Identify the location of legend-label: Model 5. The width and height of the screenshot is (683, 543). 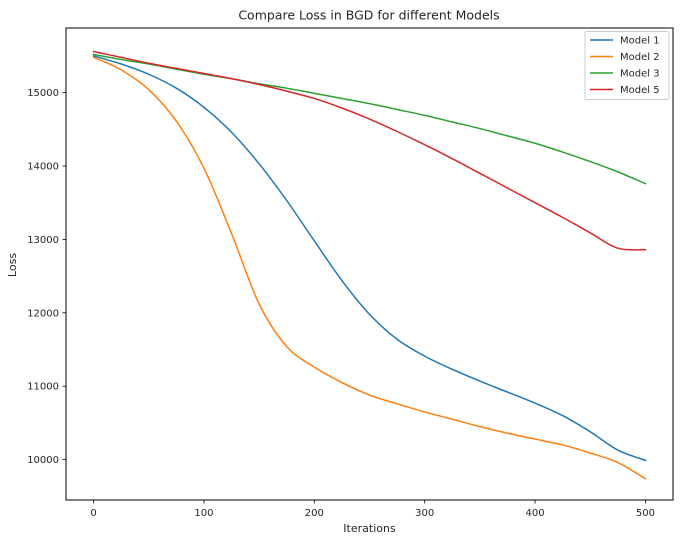
(640, 90).